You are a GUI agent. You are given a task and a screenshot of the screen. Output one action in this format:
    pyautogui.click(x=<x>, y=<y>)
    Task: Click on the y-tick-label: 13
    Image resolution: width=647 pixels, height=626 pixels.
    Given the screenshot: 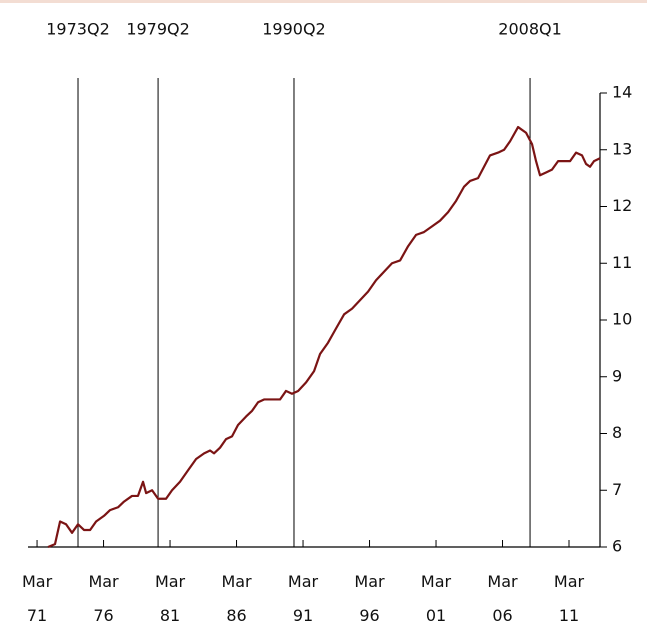 What is the action you would take?
    pyautogui.click(x=622, y=148)
    